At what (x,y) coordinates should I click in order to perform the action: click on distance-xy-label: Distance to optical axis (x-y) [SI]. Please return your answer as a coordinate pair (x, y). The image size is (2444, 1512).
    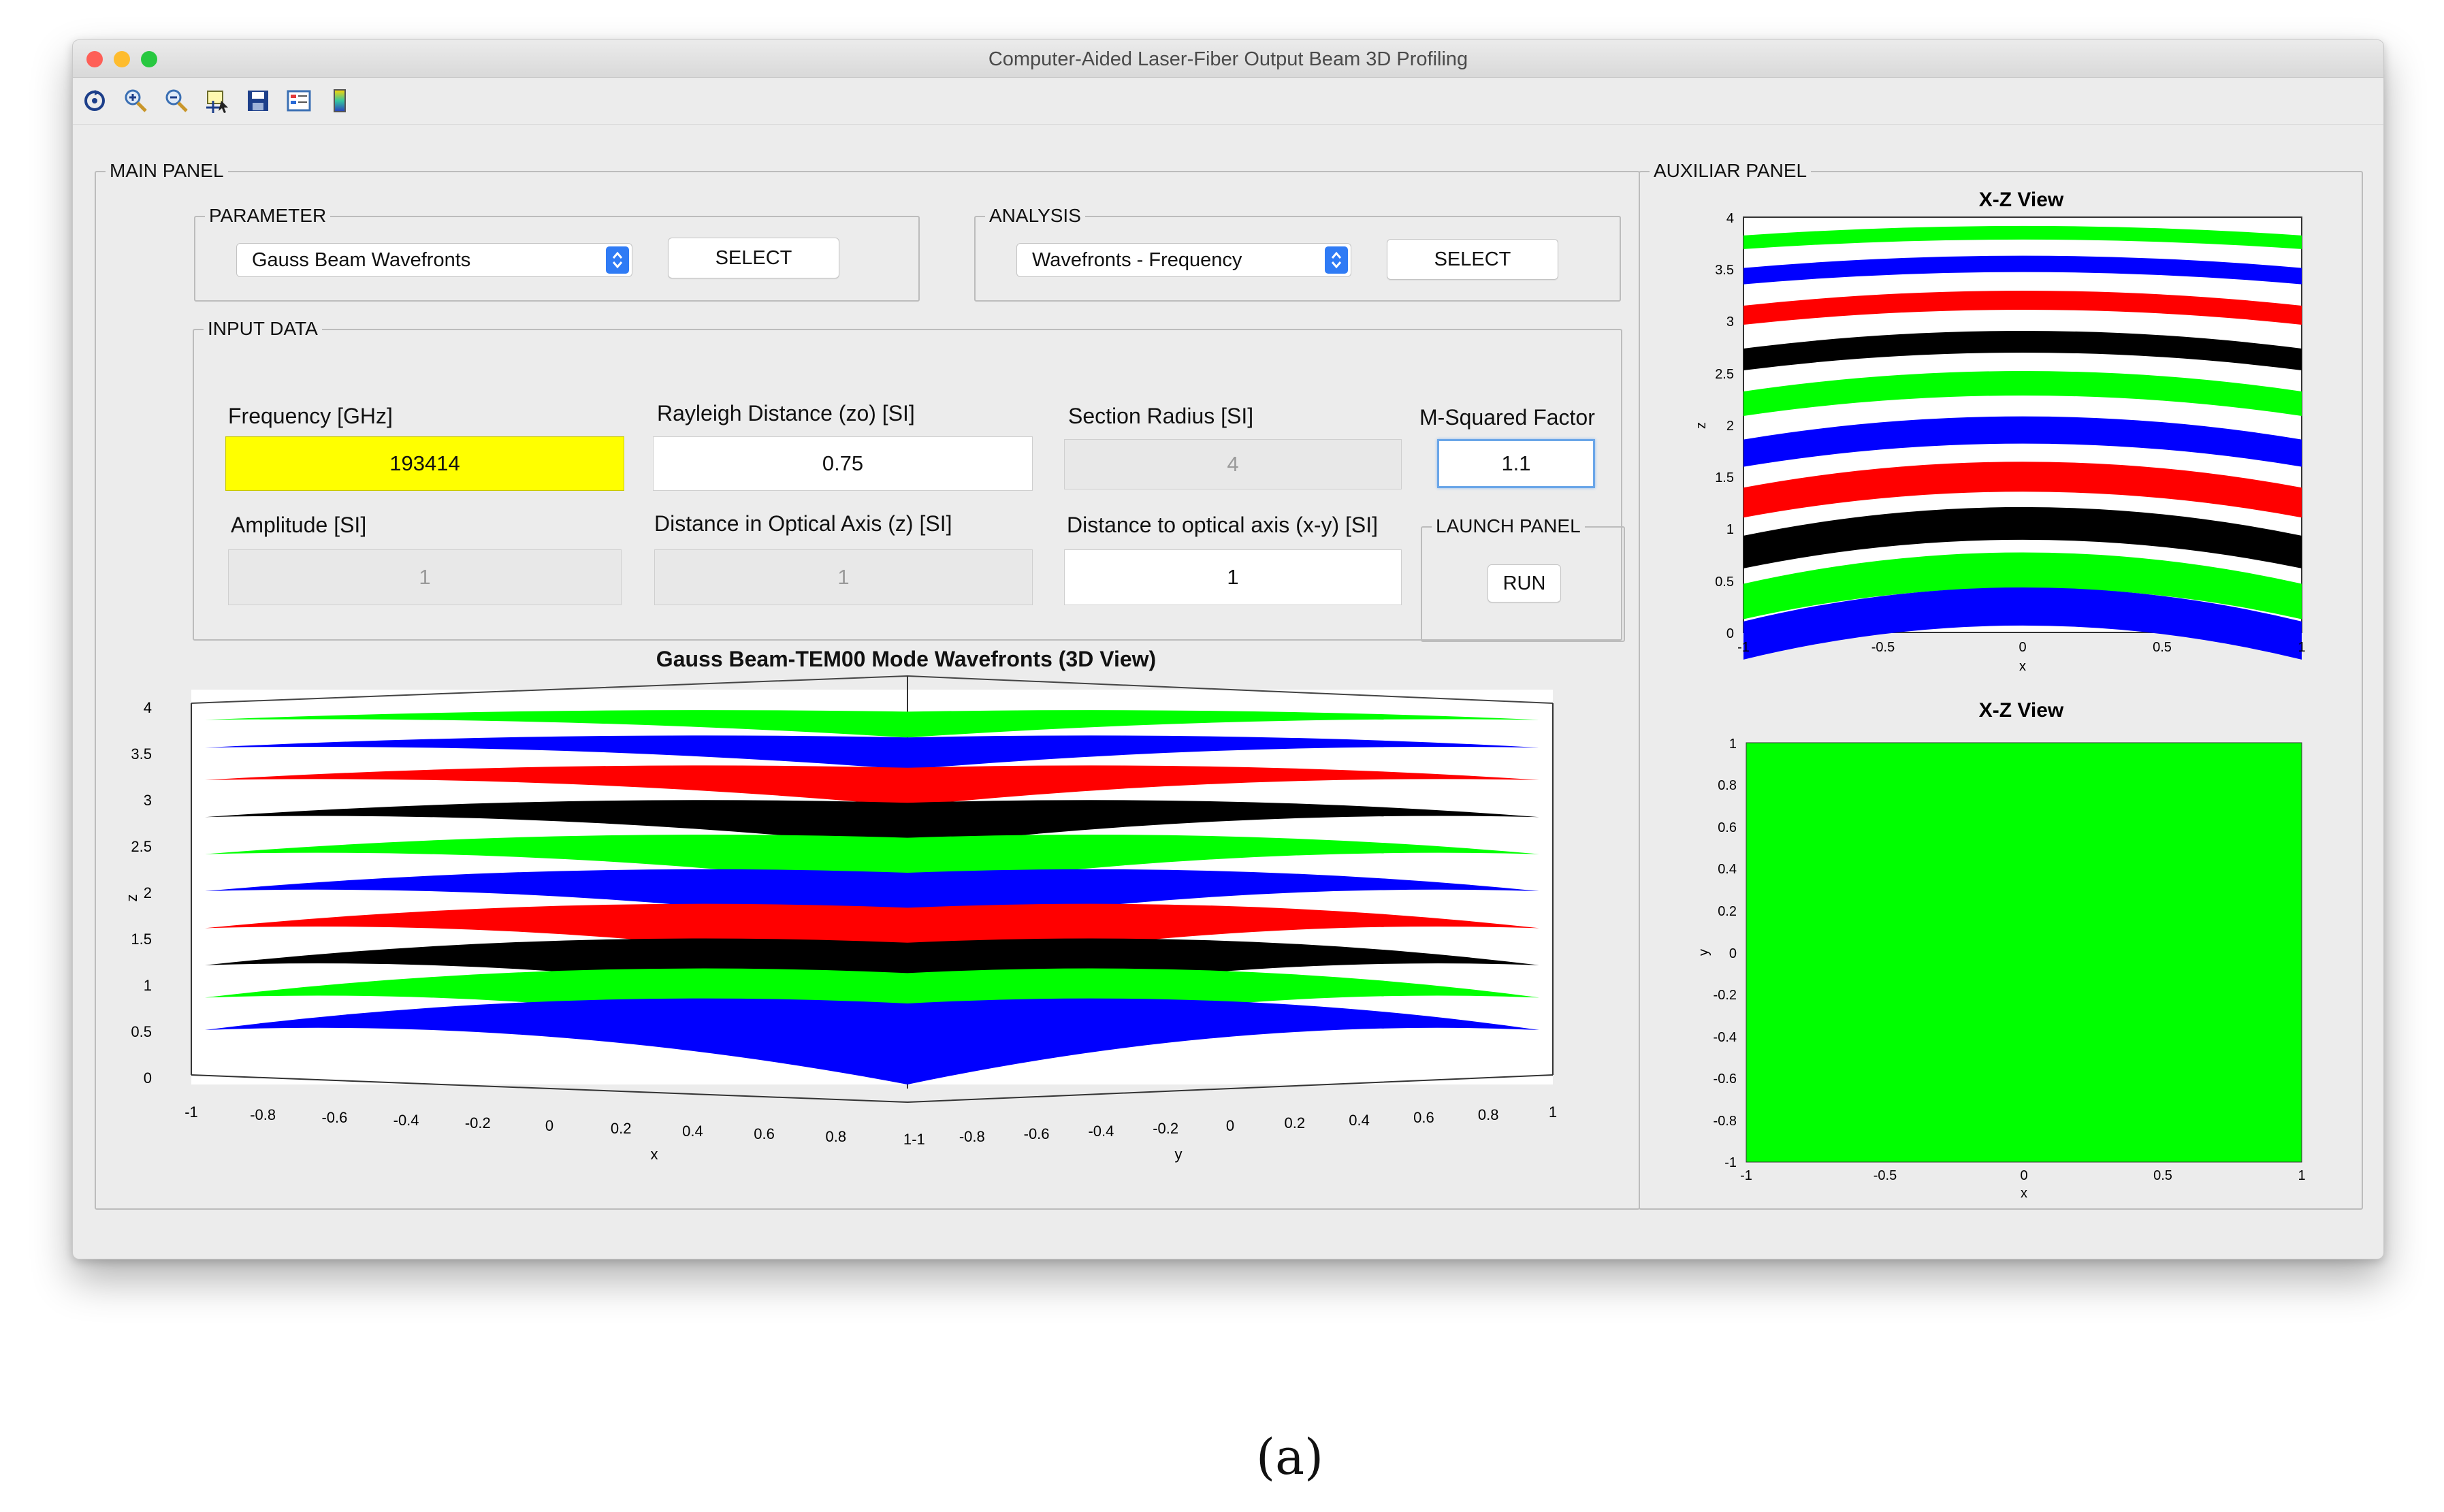
    Looking at the image, I should click on (1223, 525).